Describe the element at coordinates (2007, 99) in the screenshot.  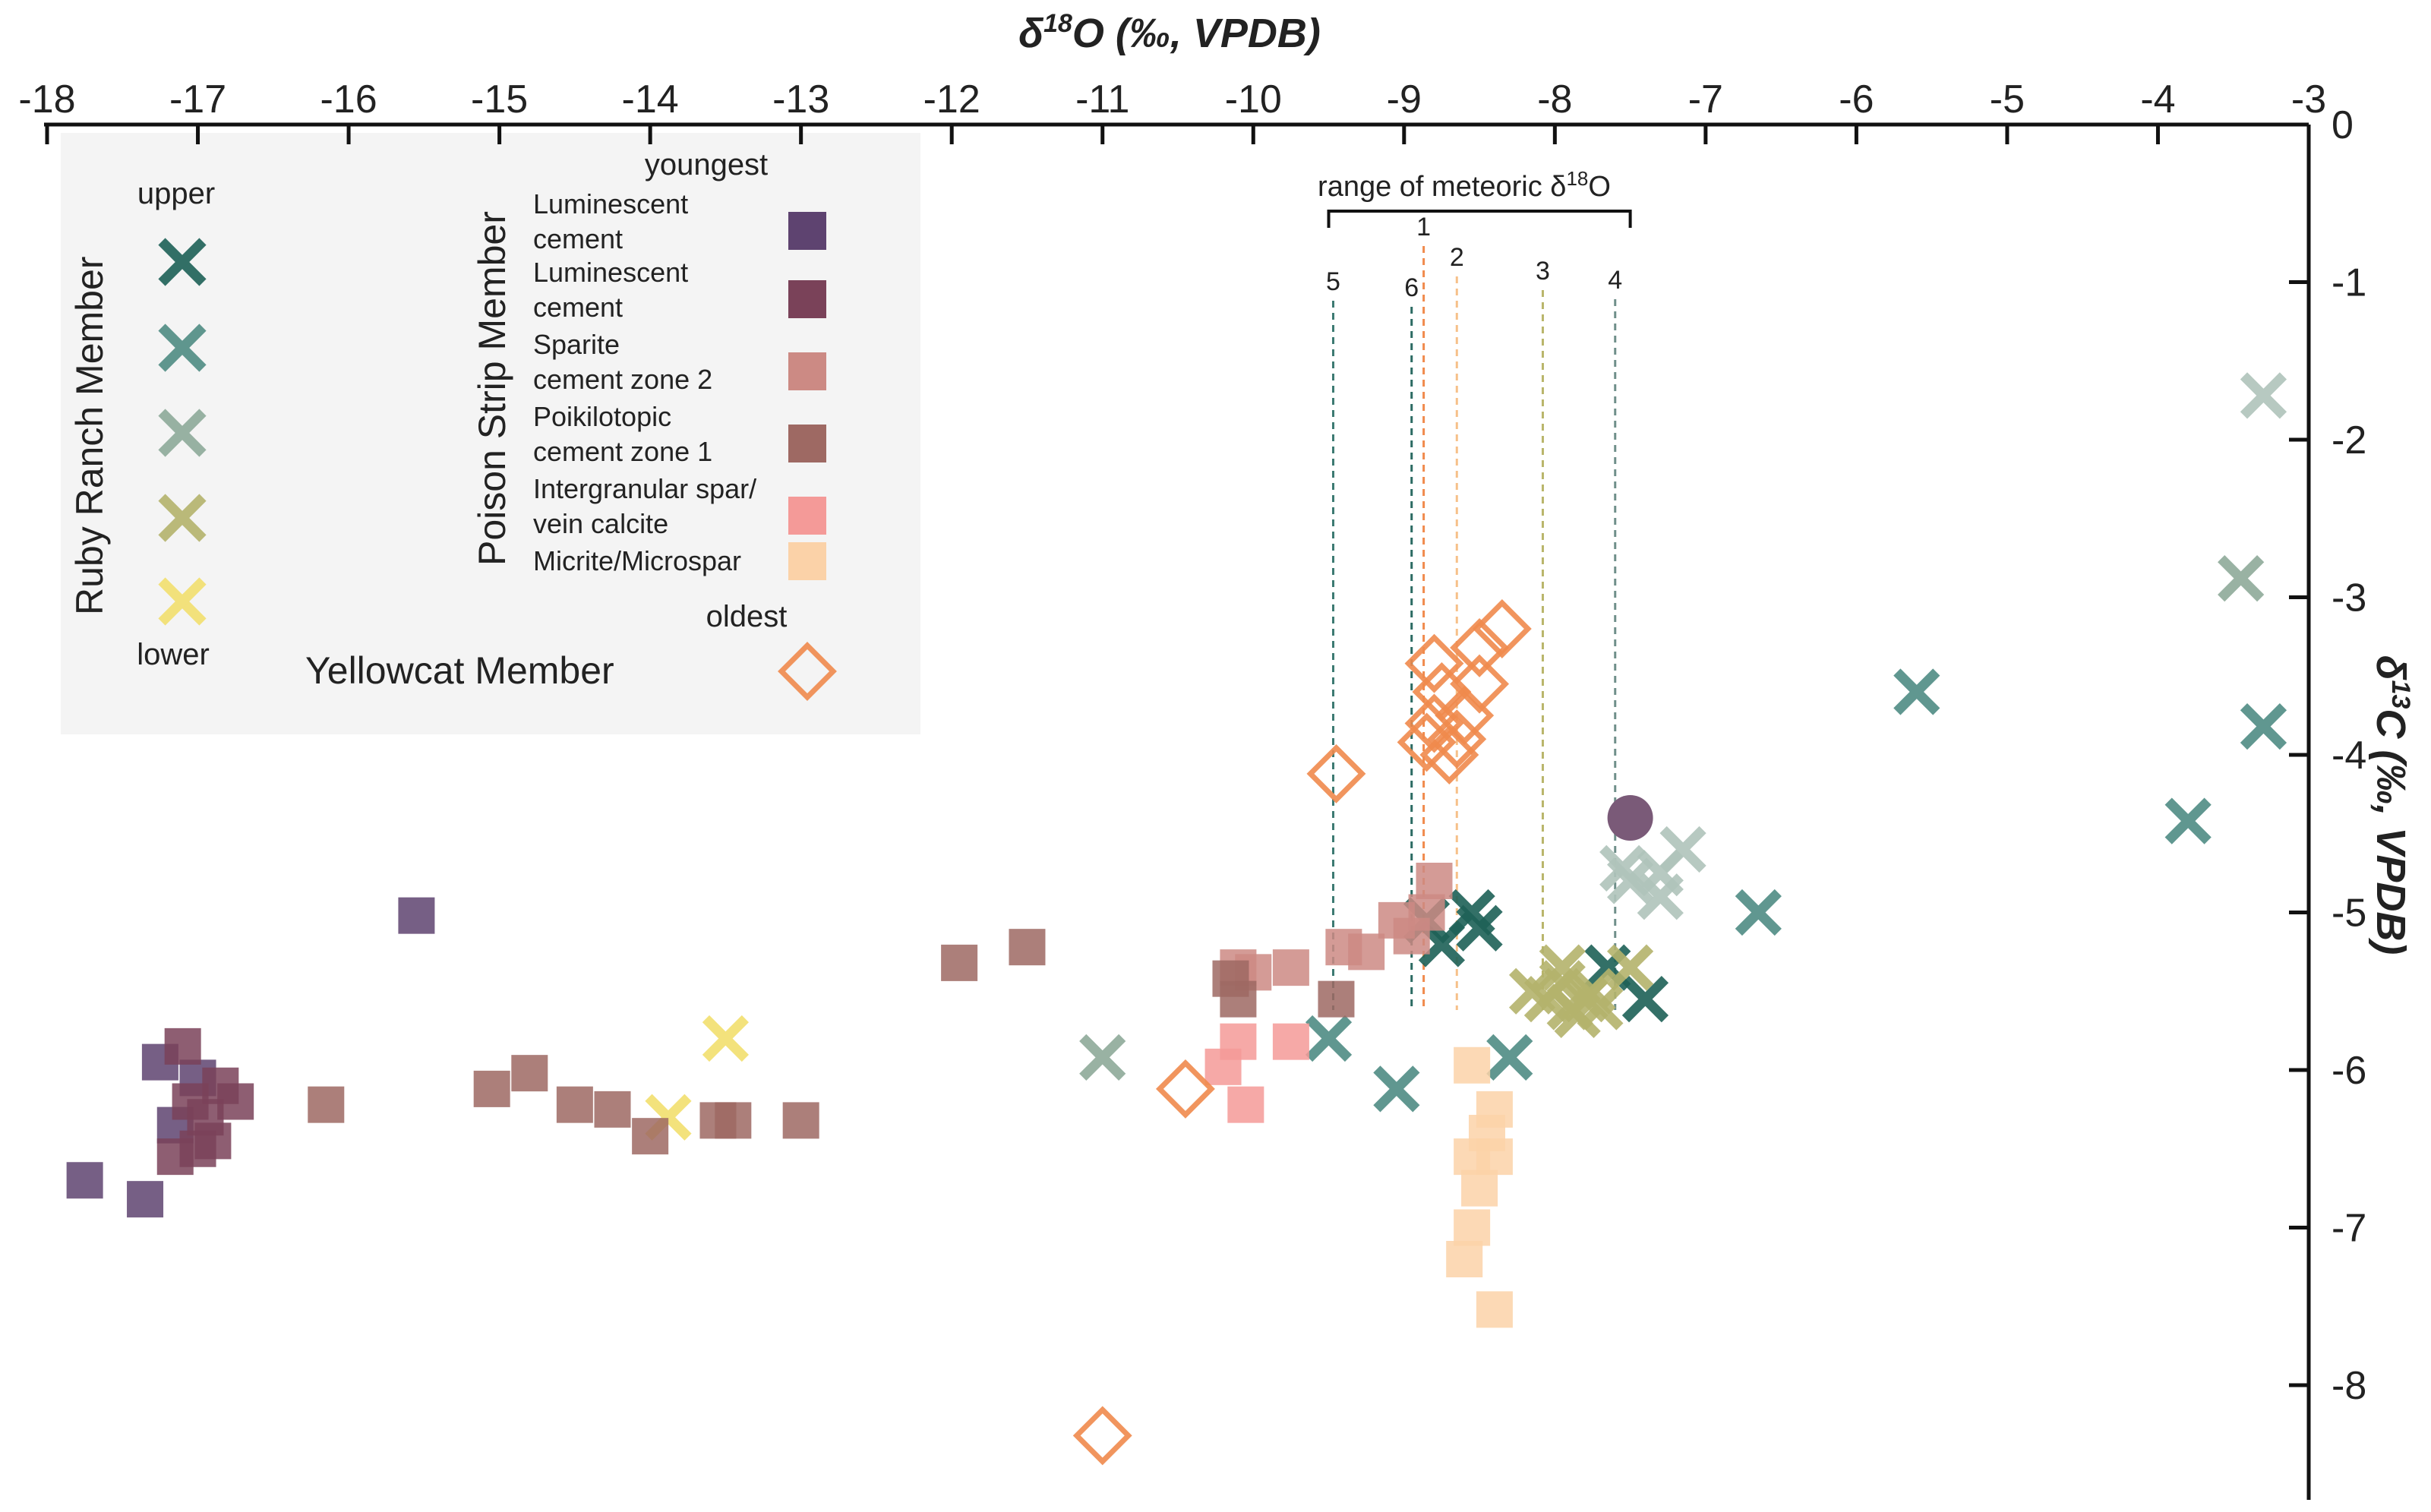
I see `x-tick-label: -5` at that location.